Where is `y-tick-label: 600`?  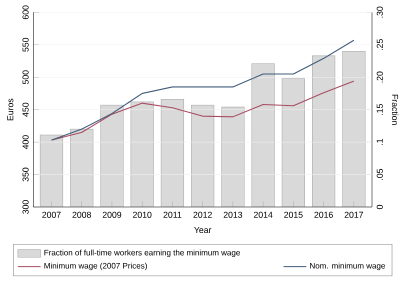 y-tick-label: 600 is located at coordinates (25, 12).